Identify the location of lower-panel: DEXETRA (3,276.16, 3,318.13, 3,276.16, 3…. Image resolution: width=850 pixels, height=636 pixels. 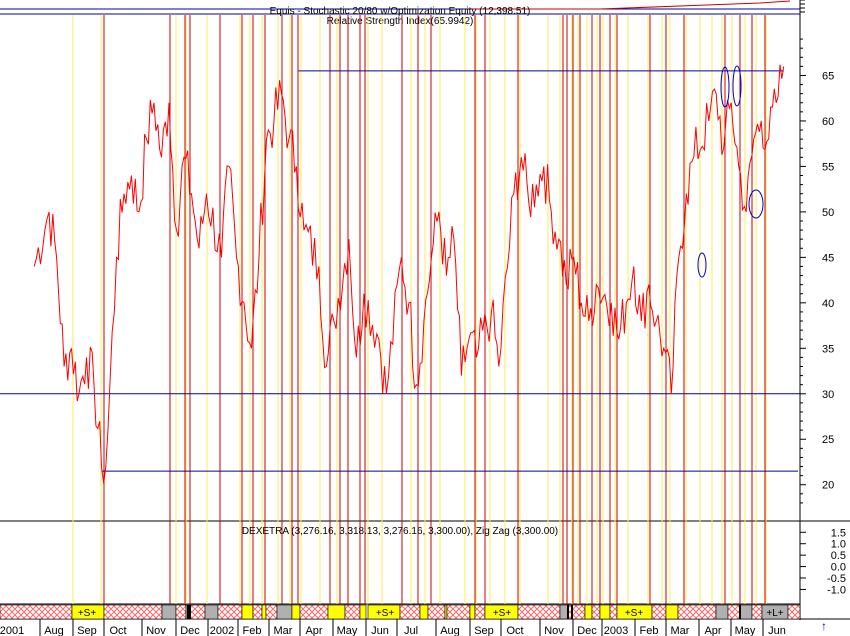
(544, 561).